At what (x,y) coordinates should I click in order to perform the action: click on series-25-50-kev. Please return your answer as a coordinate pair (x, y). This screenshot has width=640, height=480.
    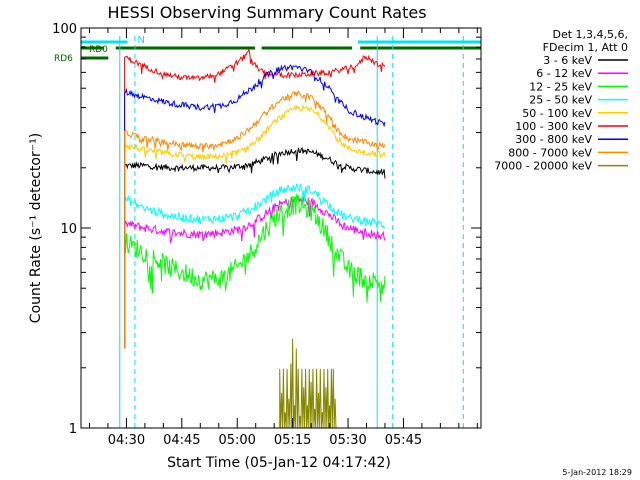
    Looking at the image, I should click on (255, 266).